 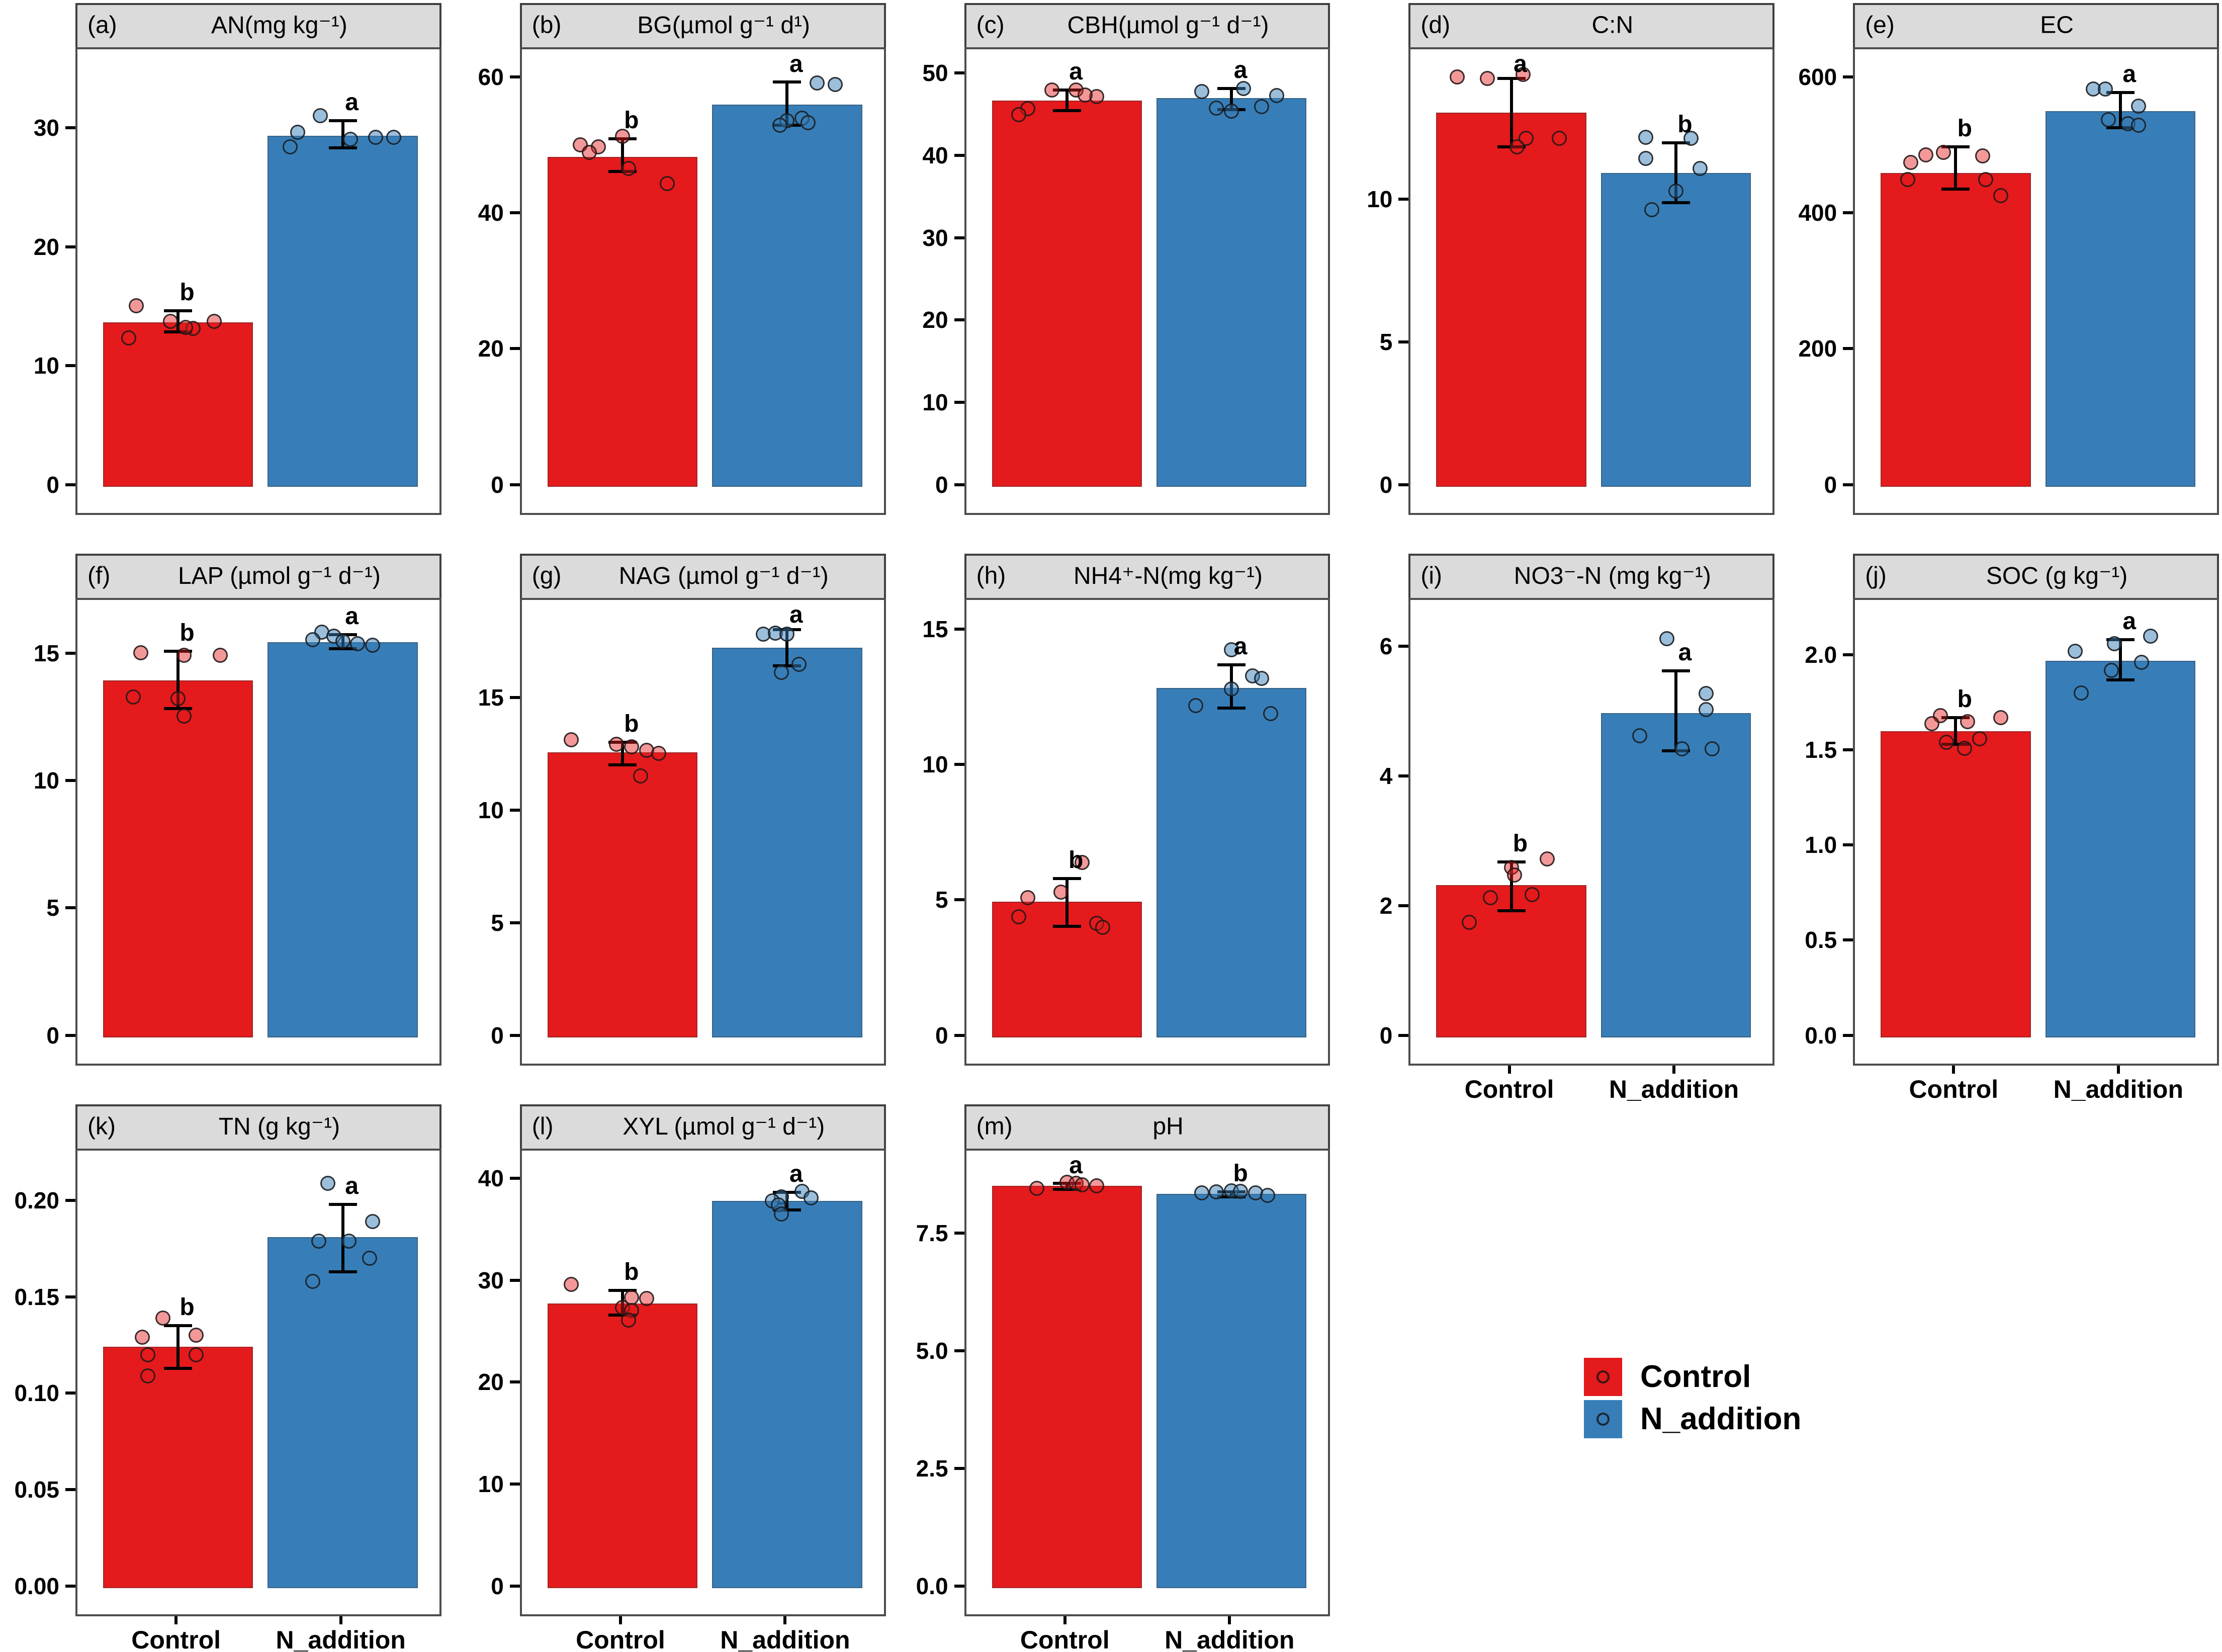 I want to click on y-tick-label: 0.10, so click(x=36, y=1393).